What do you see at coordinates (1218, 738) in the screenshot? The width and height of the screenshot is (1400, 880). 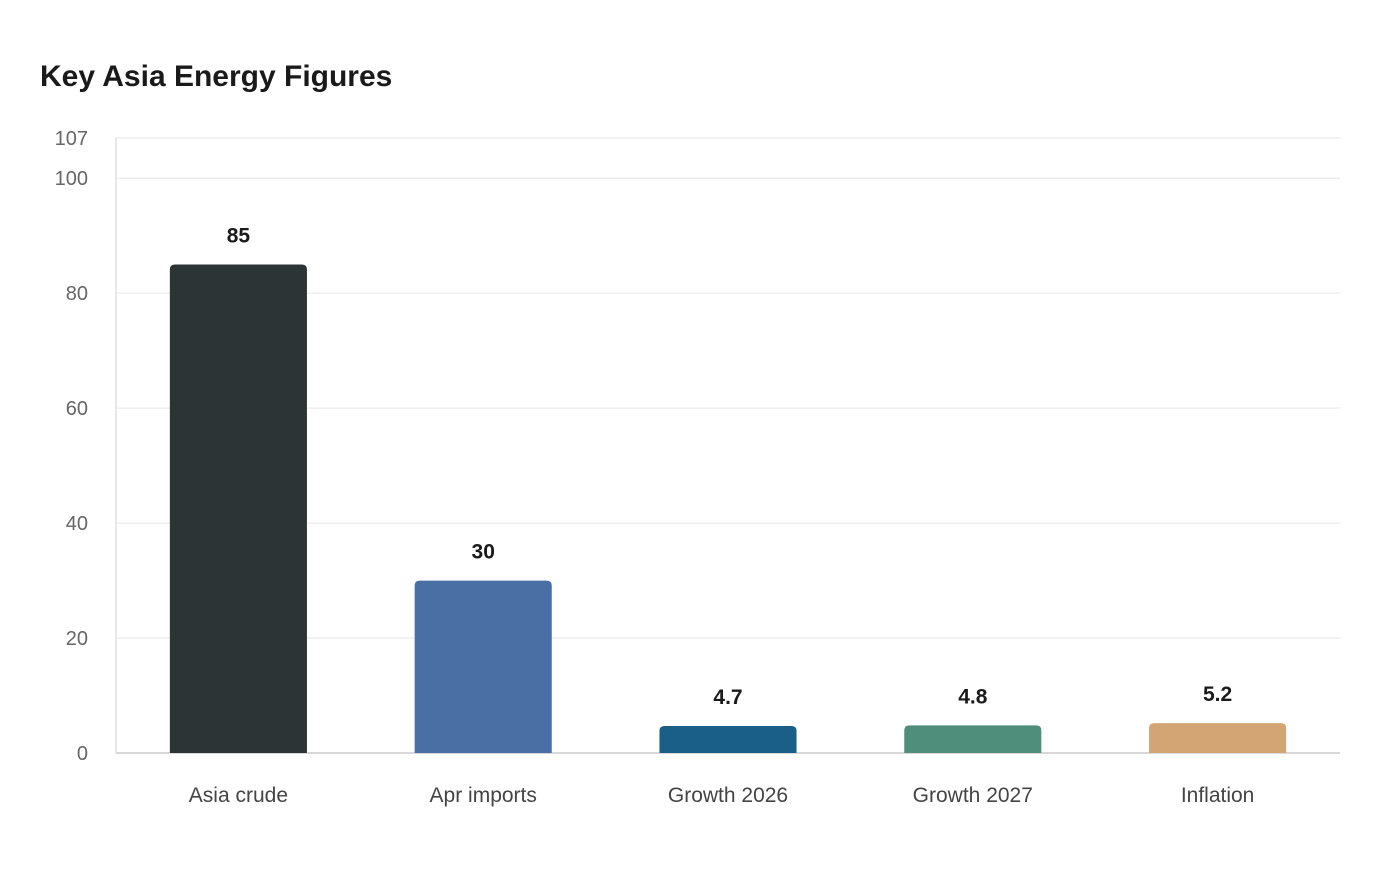 I see `bar-inflation` at bounding box center [1218, 738].